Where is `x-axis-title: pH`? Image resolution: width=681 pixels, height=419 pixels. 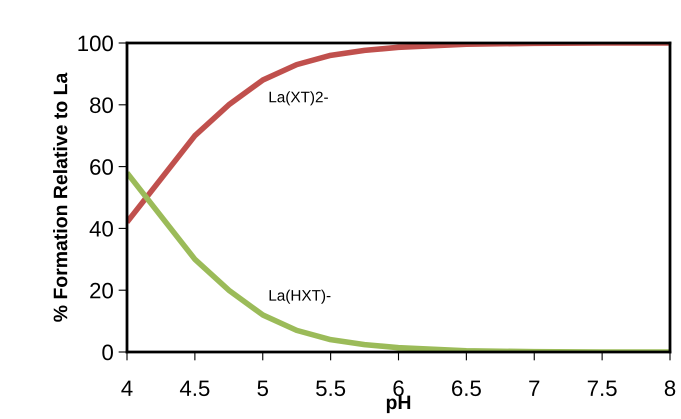 x-axis-title: pH is located at coordinates (398, 405).